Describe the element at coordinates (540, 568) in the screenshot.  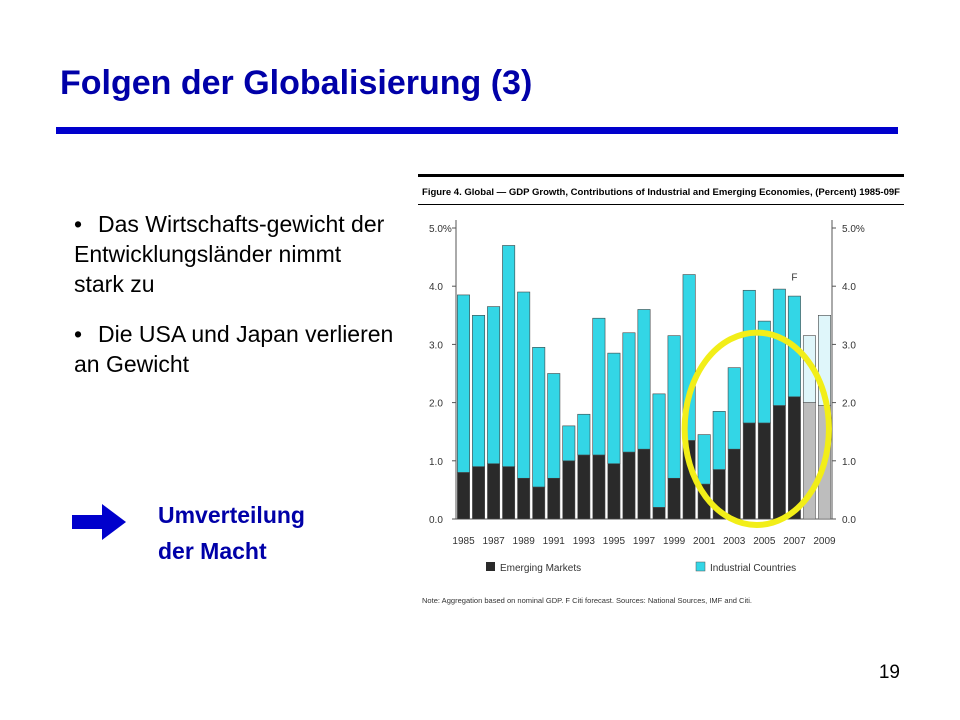
I see `legend-label-emerging: Emerging Markets` at that location.